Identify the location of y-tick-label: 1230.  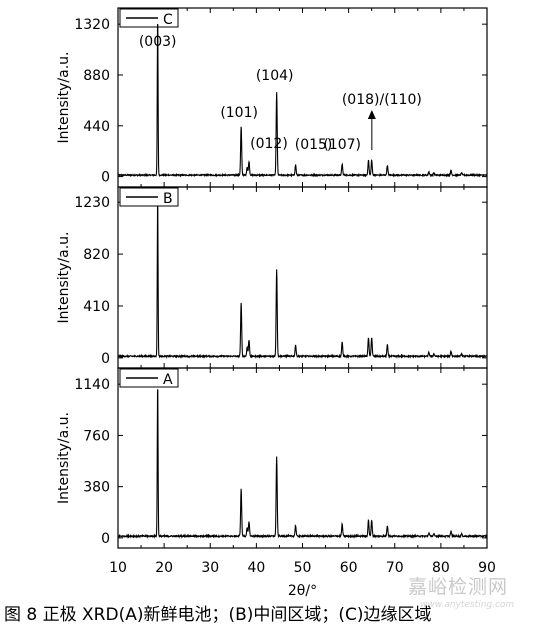
(92, 203).